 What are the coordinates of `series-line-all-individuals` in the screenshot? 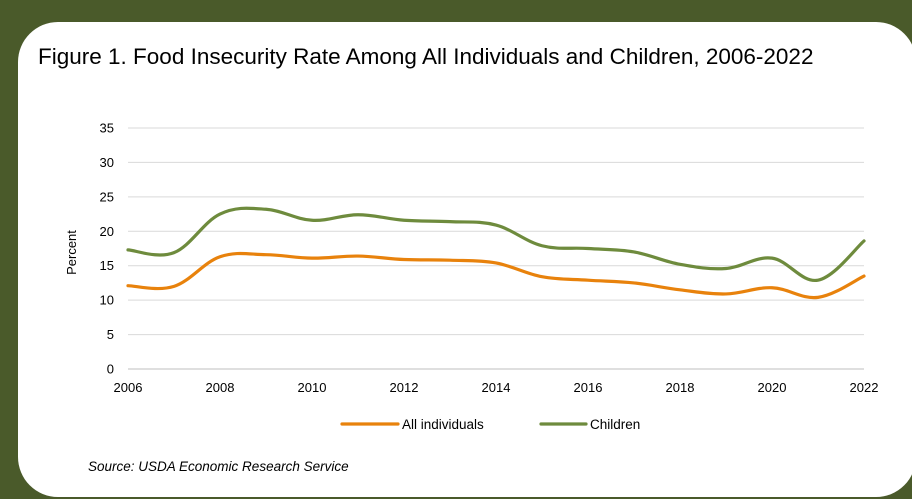 It's located at (496, 275).